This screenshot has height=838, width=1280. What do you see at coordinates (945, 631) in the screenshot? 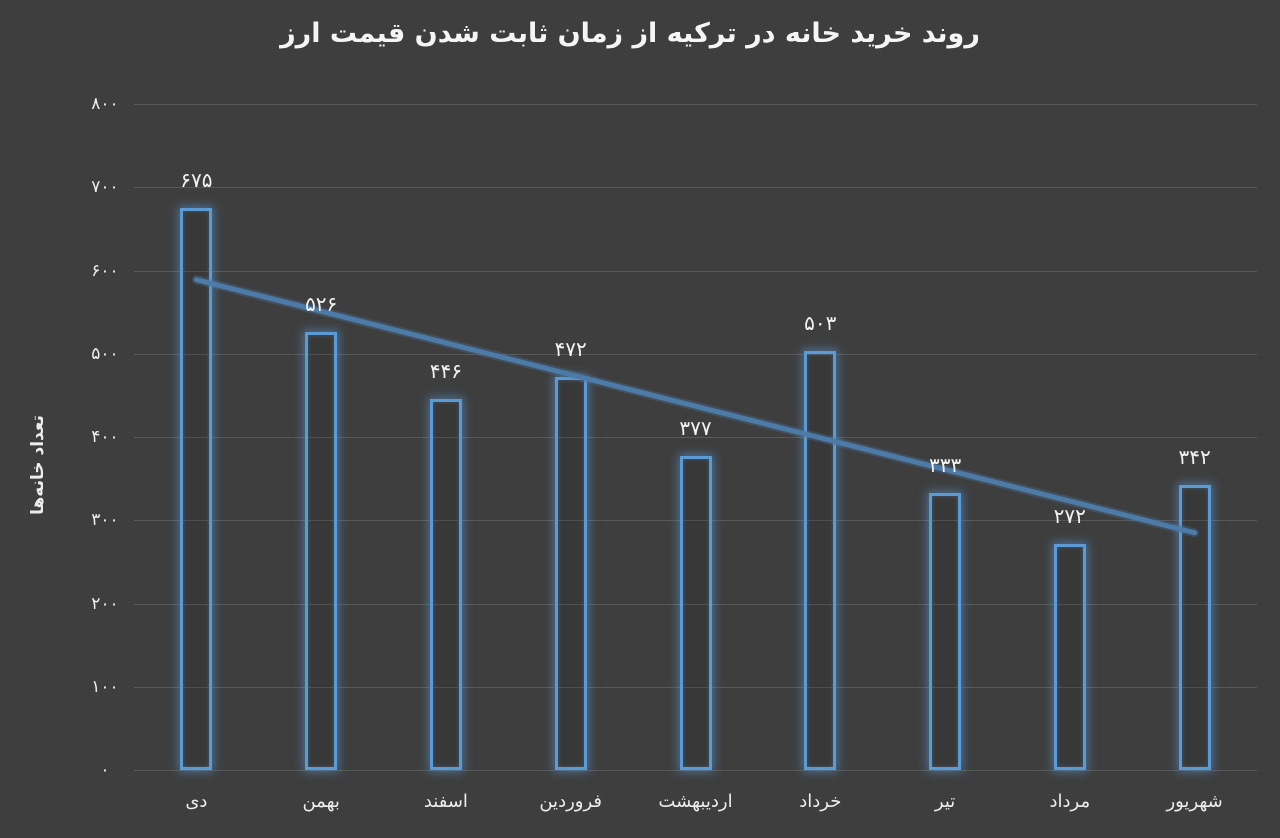
I see `bar-تیر` at bounding box center [945, 631].